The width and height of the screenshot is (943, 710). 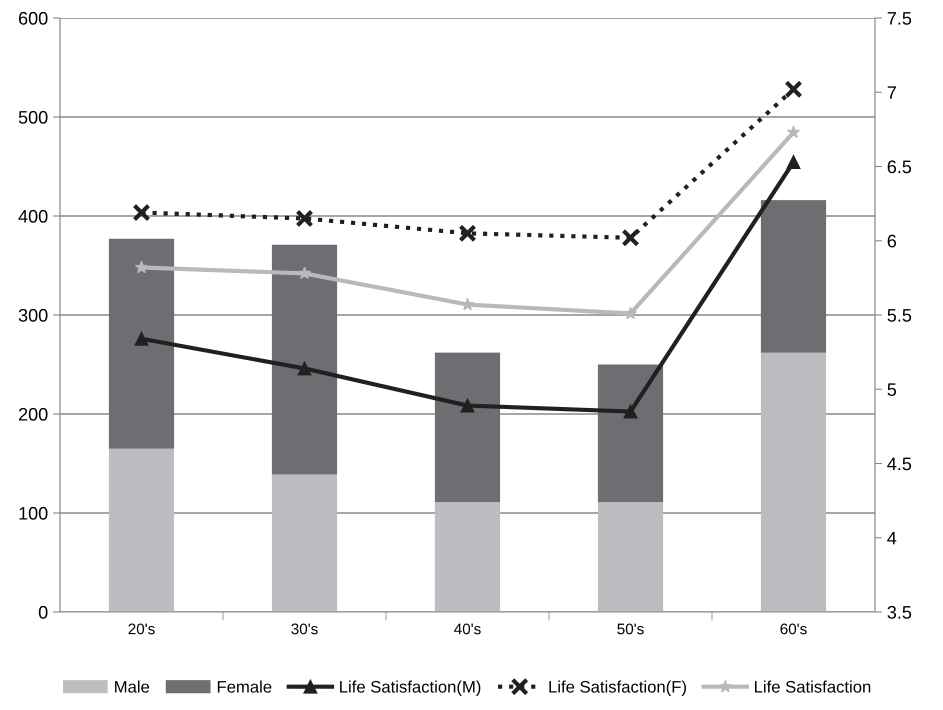 I want to click on y2-tick-label: 5.5, so click(x=900, y=315).